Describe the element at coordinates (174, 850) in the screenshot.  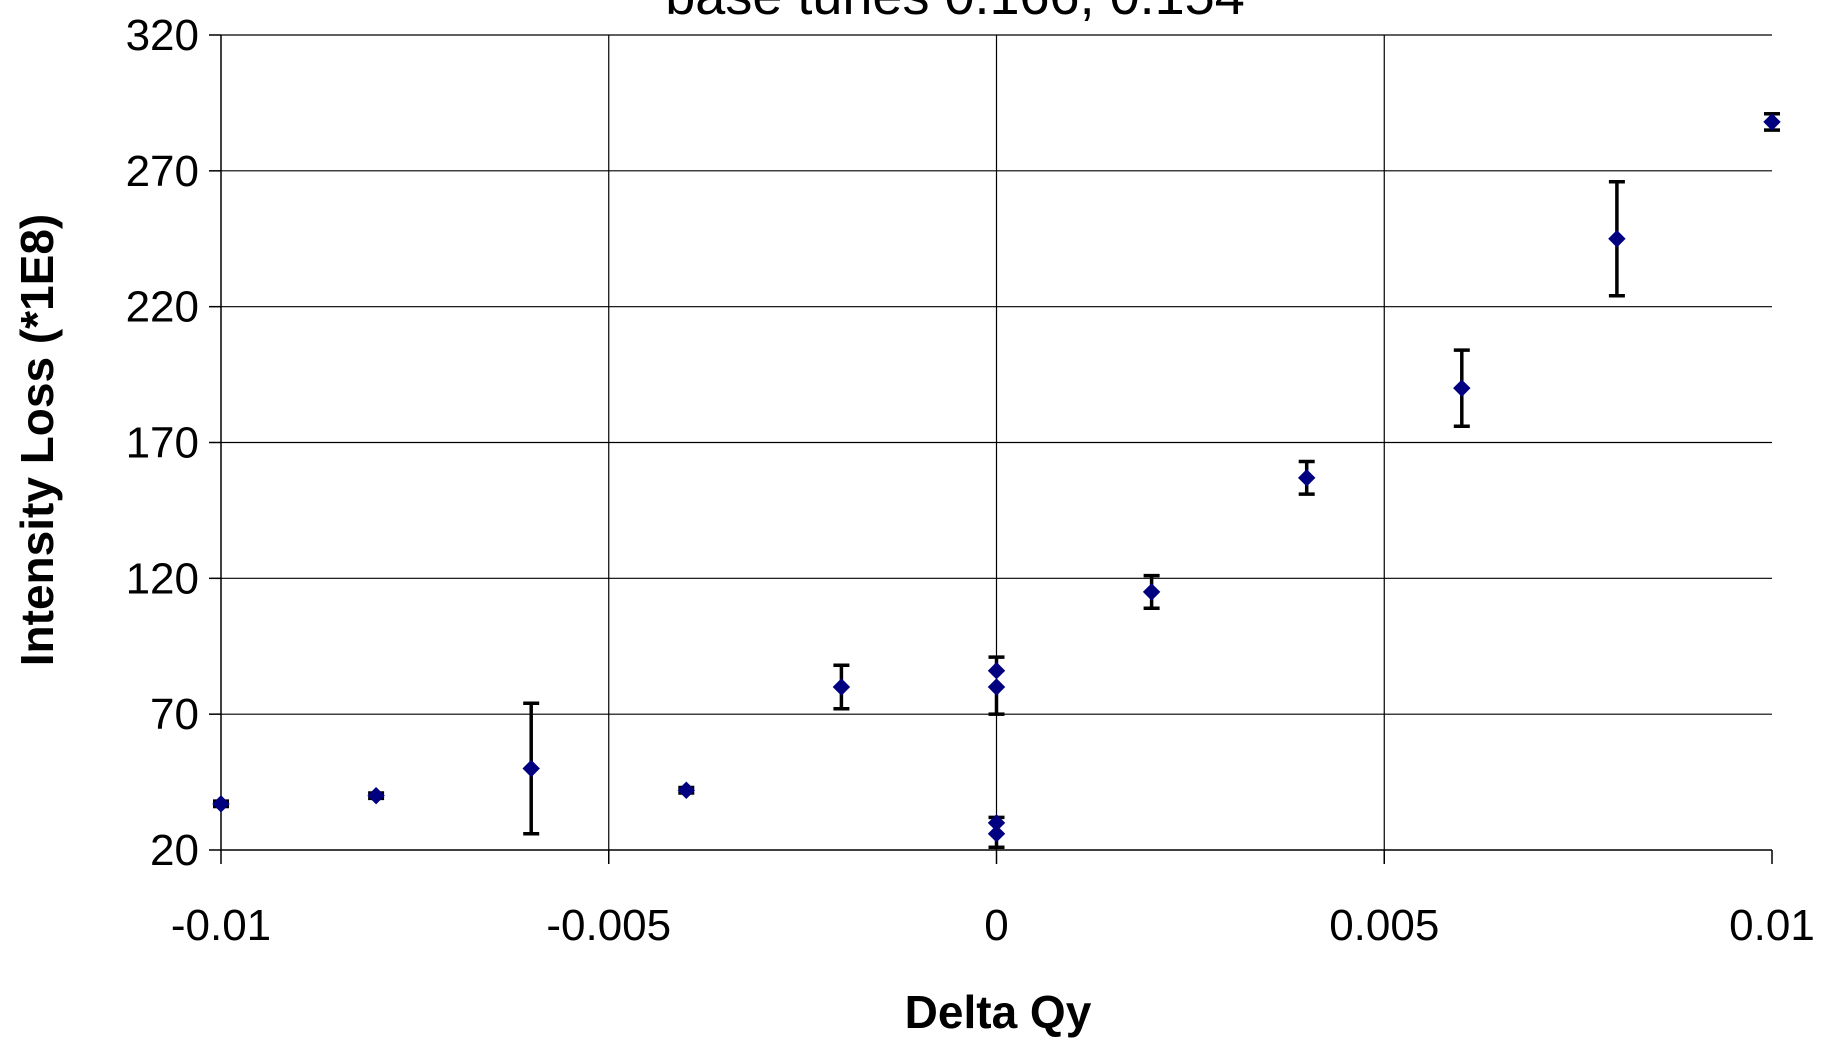
I see `y-tick-label: 20` at that location.